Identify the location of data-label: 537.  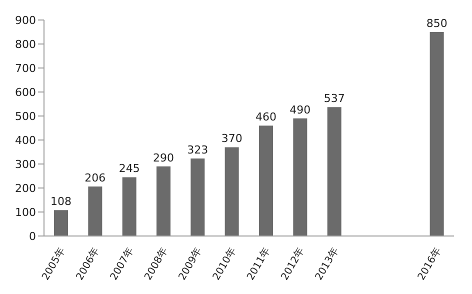
(334, 99).